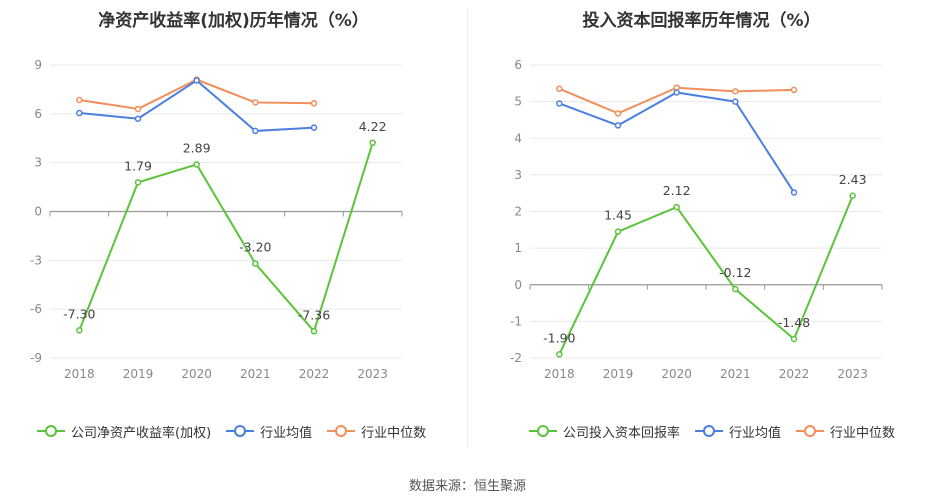 The width and height of the screenshot is (935, 504). What do you see at coordinates (516, 321) in the screenshot?
I see `y-tick-label: -1` at bounding box center [516, 321].